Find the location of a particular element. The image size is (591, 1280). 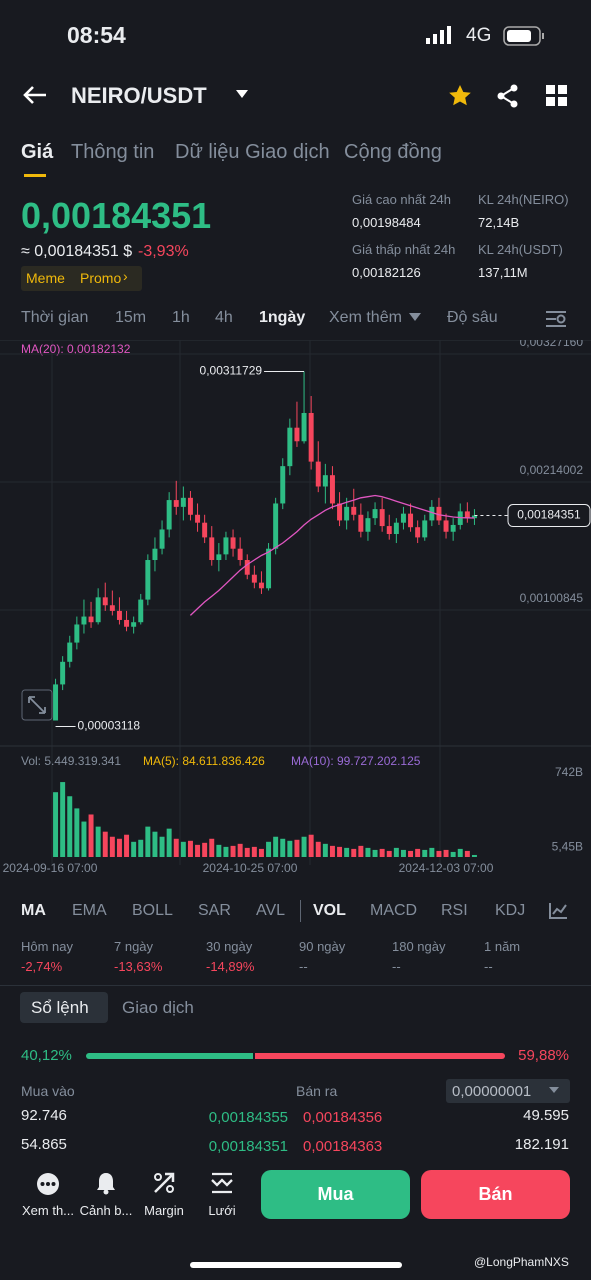

indicator-tab: RSI is located at coordinates (454, 910).